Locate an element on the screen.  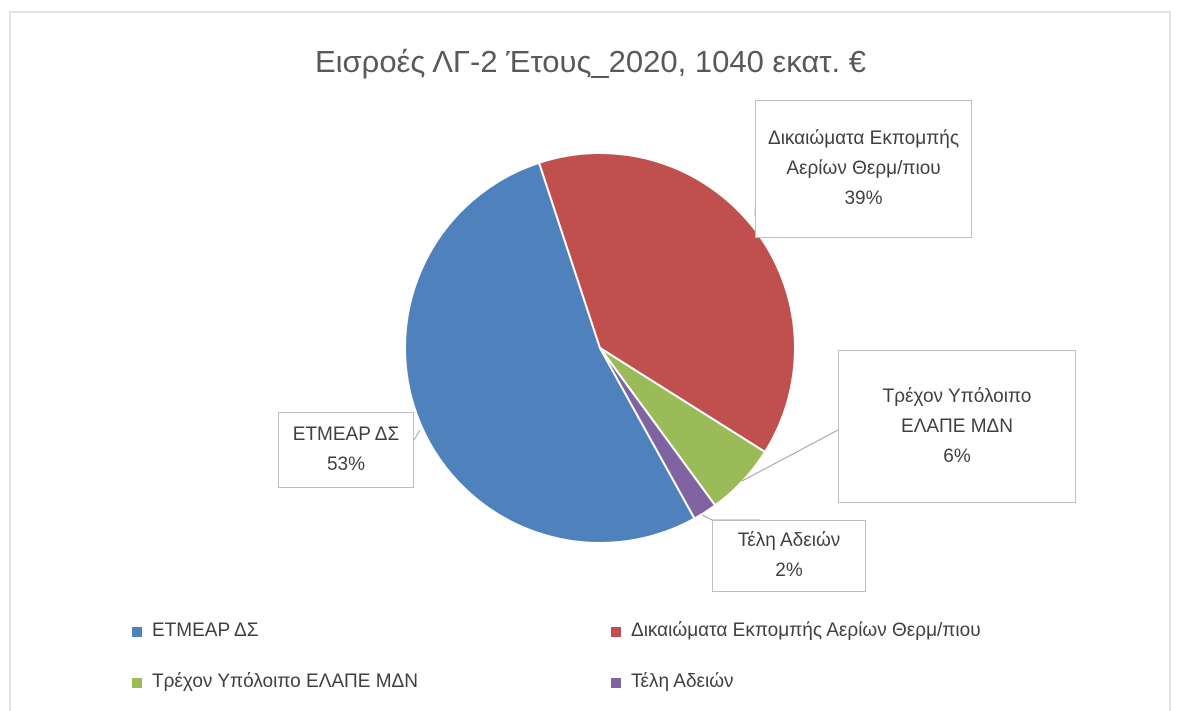
data-label-category: Δικαιώματα Εκπομπής Αερίων Θερμ/πιου is located at coordinates (864, 153).